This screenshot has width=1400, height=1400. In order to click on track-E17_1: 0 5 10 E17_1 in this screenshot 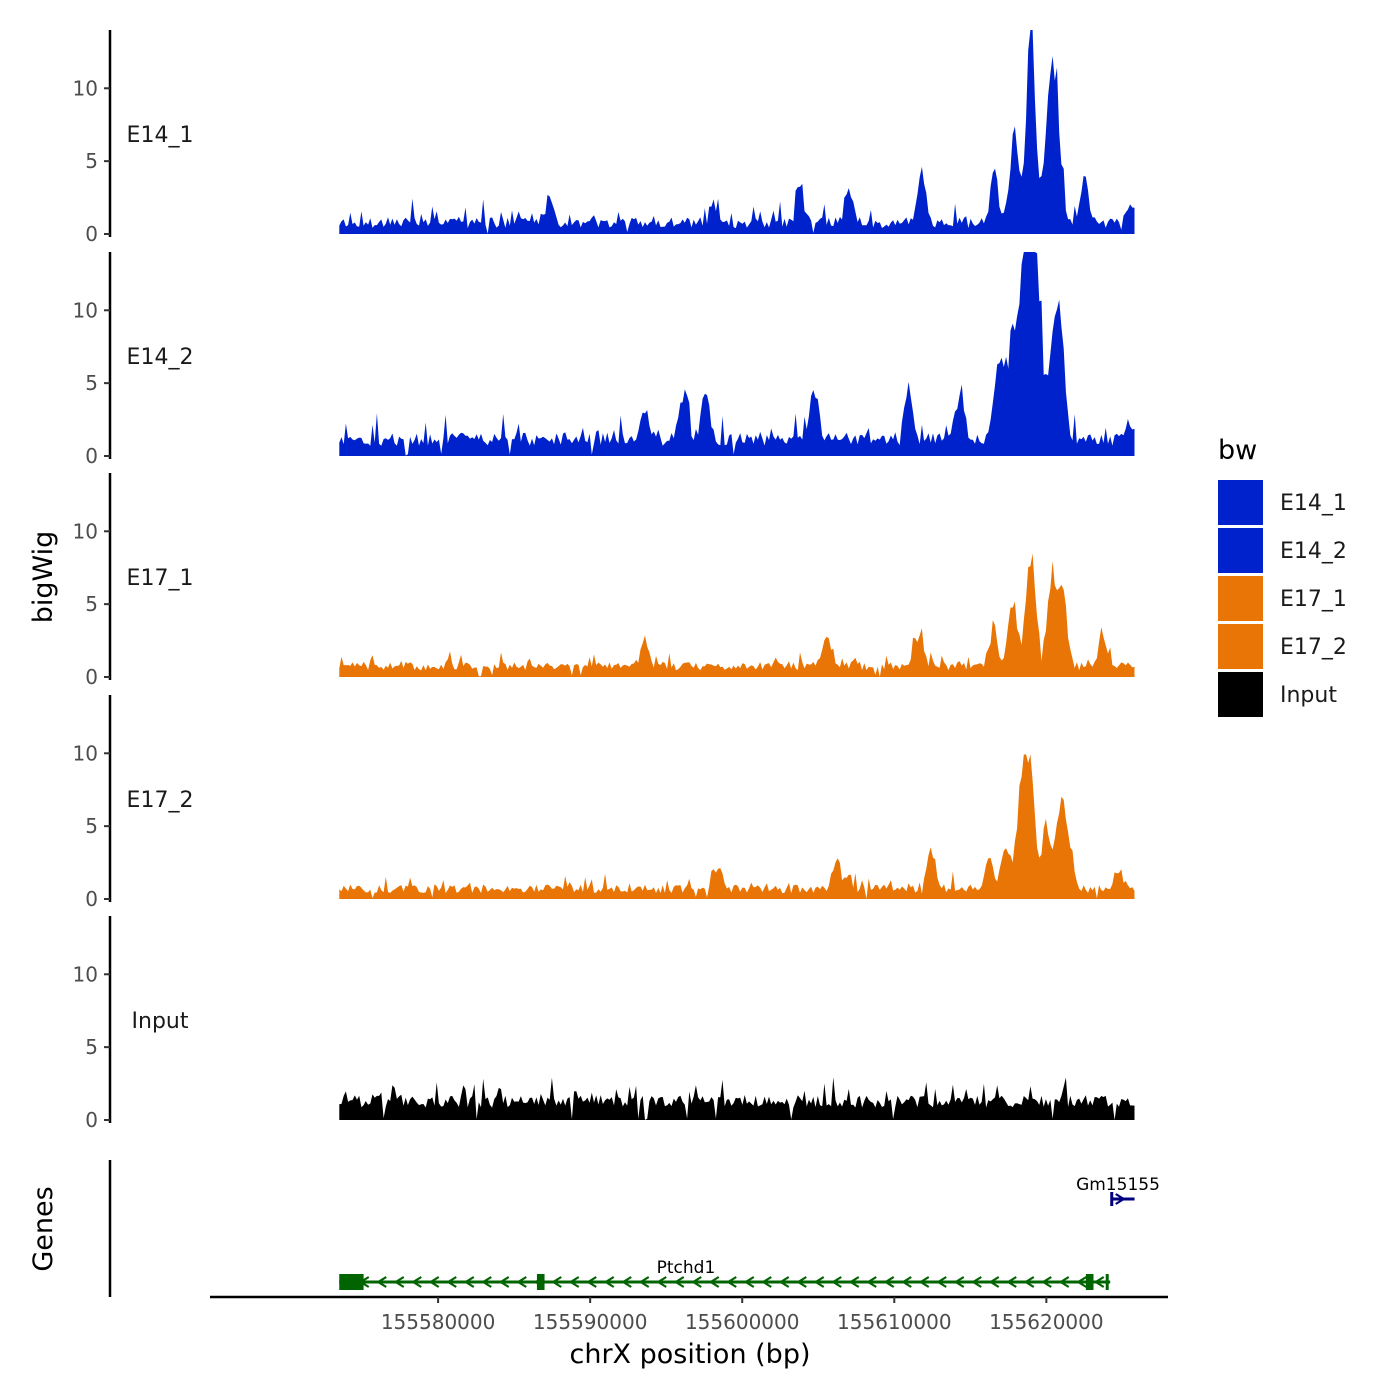, I will do `click(604, 581)`.